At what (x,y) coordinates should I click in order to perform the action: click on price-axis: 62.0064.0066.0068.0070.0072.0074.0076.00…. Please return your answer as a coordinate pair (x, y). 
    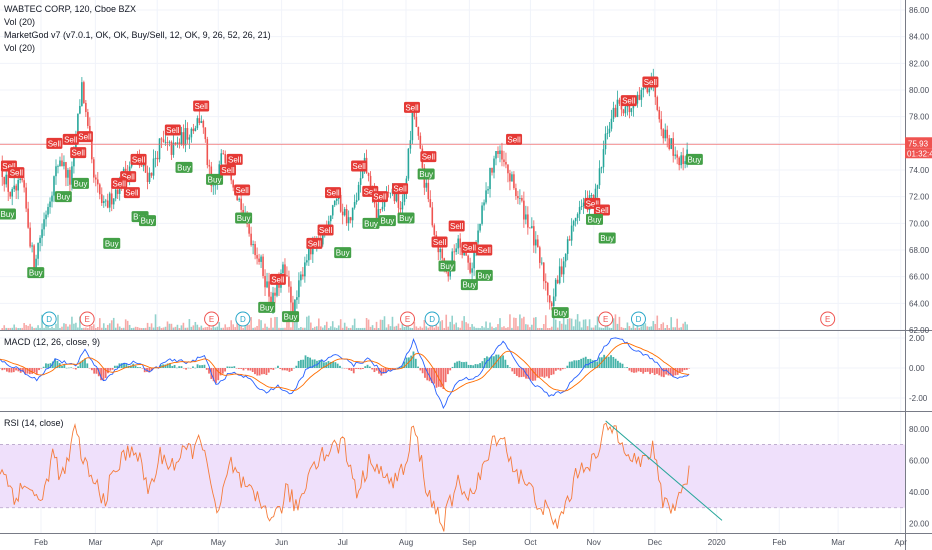
    Looking at the image, I should click on (918, 267).